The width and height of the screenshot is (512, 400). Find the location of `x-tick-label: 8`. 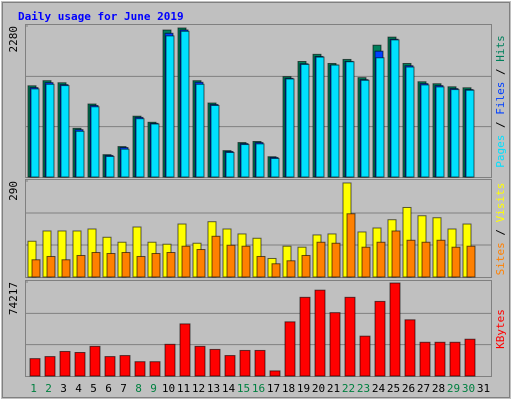

x-tick-label: 8 is located at coordinates (138, 388).